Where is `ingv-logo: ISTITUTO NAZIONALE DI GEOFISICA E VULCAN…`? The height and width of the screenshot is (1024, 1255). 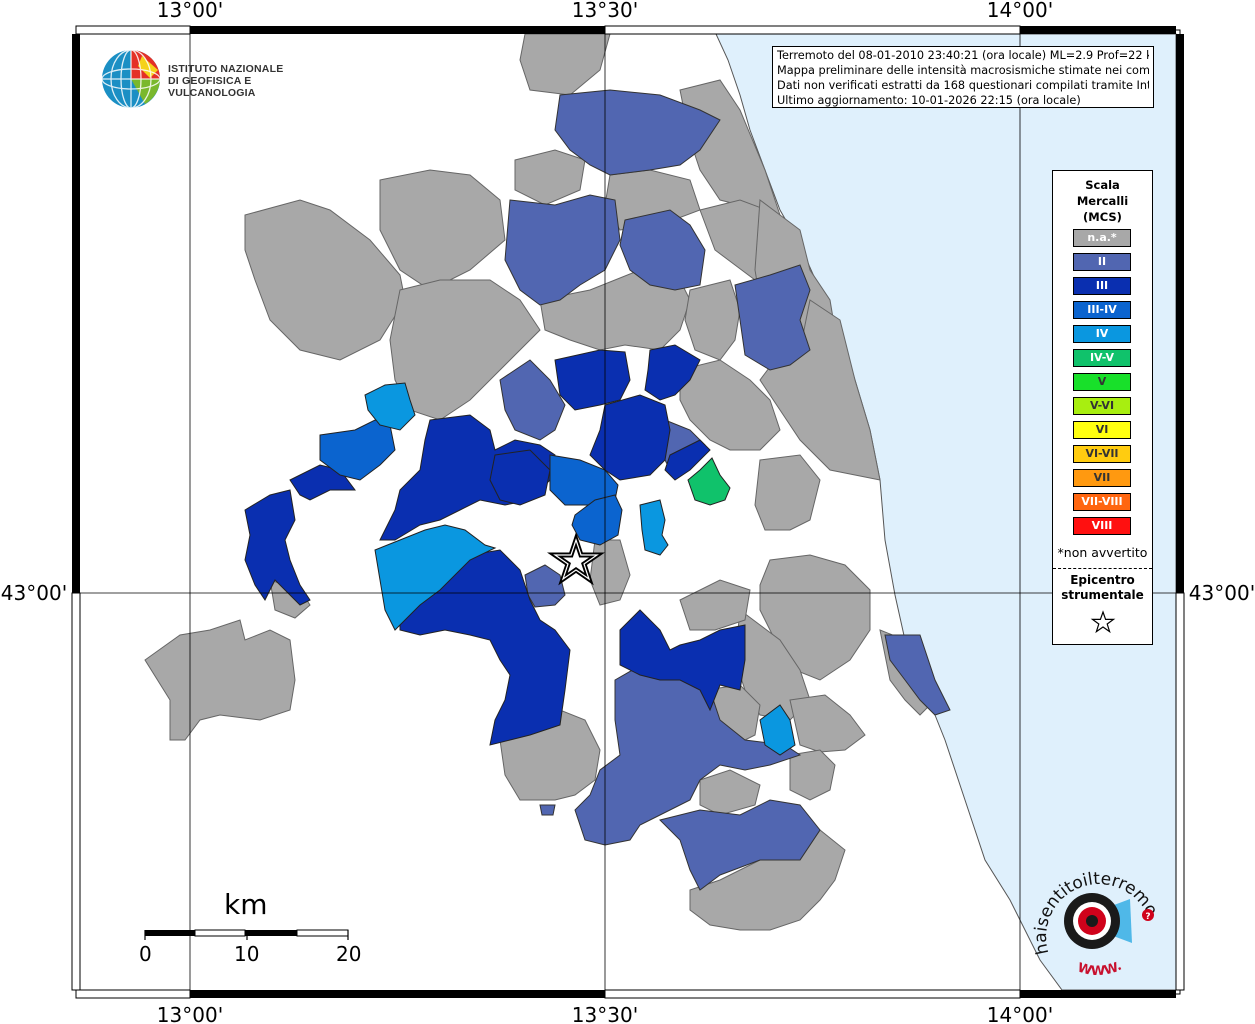
ingv-logo: ISTITUTO NAZIONALE DI GEOFISICA E VULCAN… is located at coordinates (210, 78).